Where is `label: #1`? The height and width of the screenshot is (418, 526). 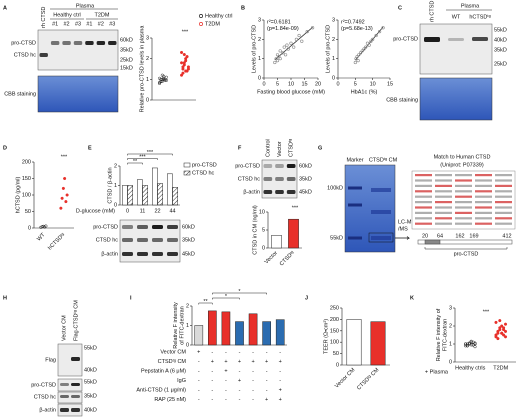
label: #1 is located at coordinates (89, 24).